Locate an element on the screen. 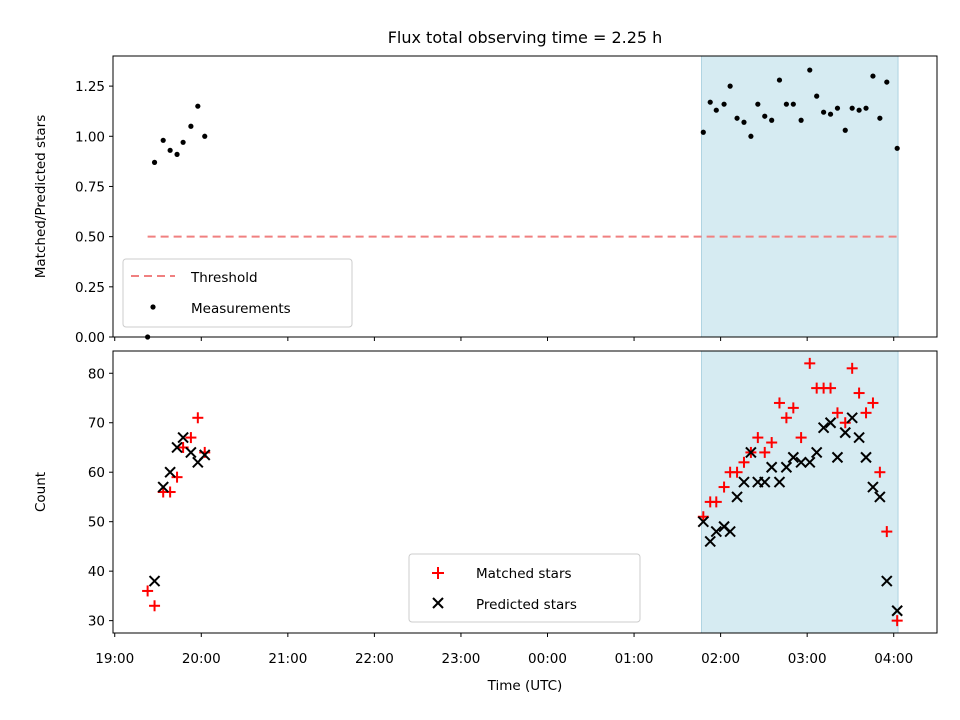 The width and height of the screenshot is (960, 720). x-tick-label: 03:00 is located at coordinates (807, 659).